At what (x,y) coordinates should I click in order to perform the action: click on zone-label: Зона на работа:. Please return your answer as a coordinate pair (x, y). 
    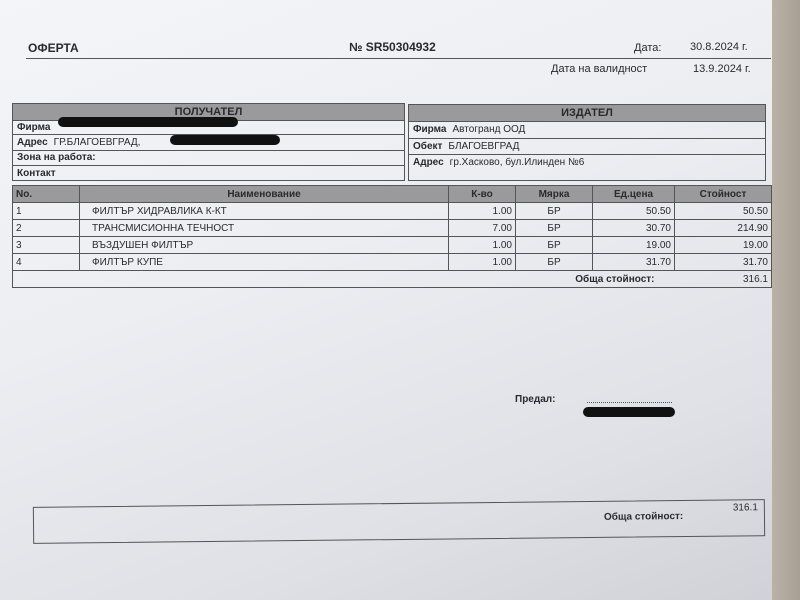
    Looking at the image, I should click on (56, 157).